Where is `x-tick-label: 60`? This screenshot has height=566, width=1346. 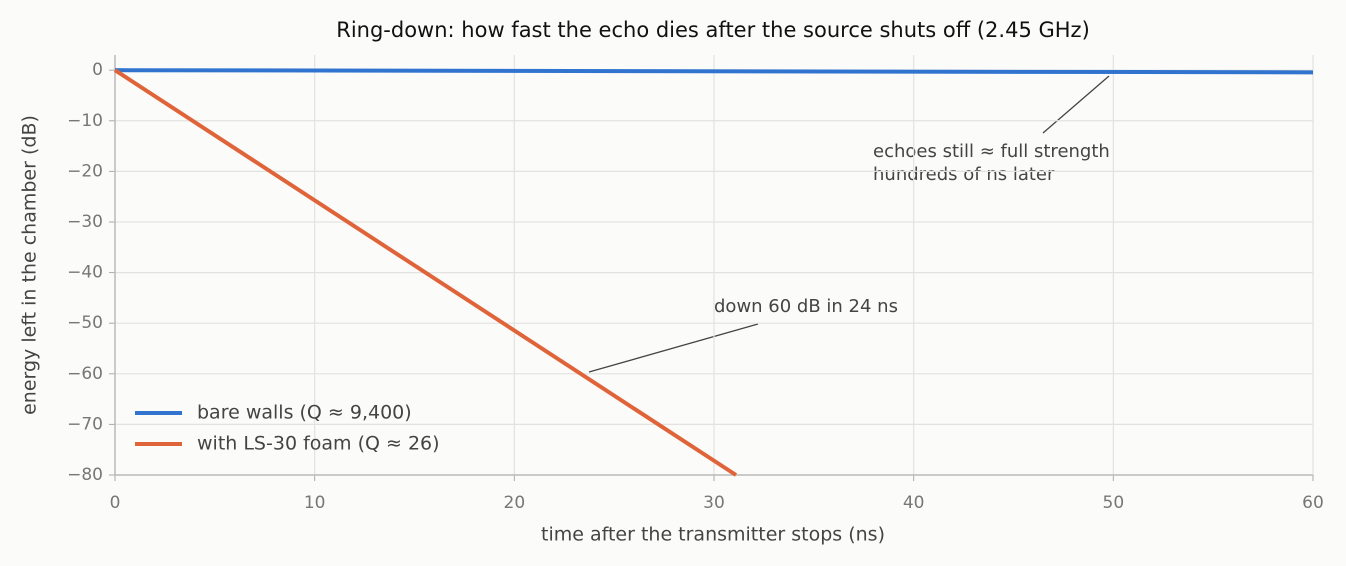
x-tick-label: 60 is located at coordinates (1313, 503).